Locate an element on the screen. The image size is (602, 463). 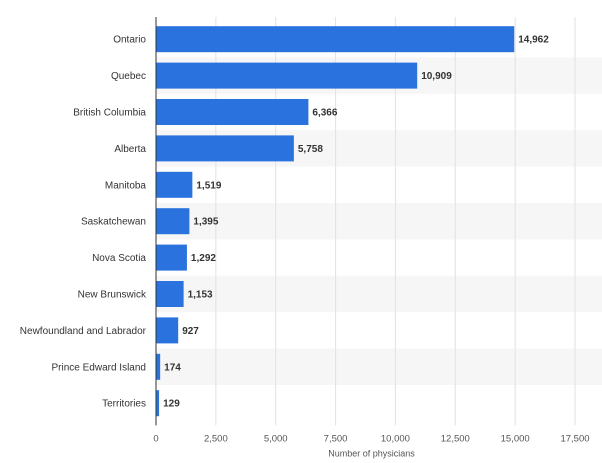
x-axis-title: Number of physicians is located at coordinates (371, 453).